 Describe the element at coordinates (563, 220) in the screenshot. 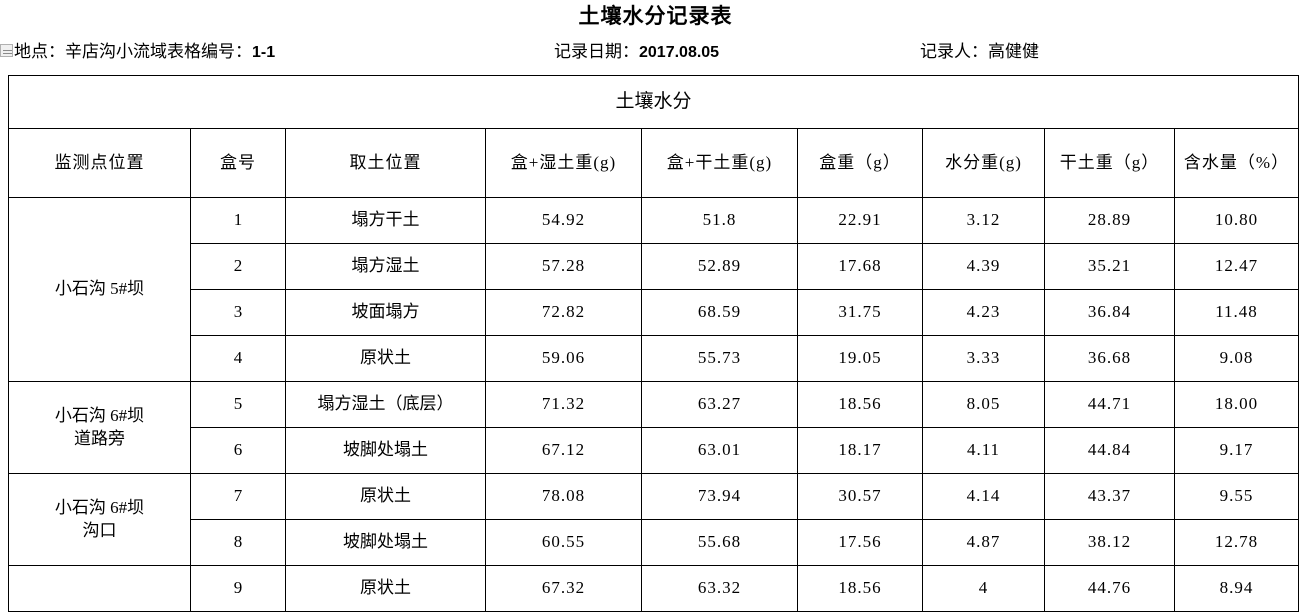

I see `cell-wet-total: 54.92` at that location.